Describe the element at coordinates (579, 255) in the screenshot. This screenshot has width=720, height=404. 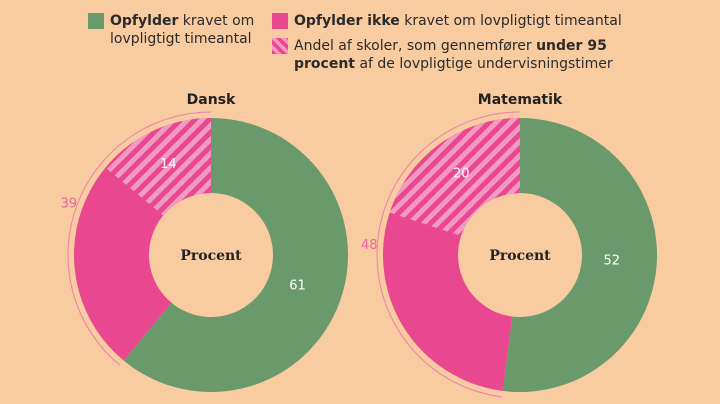
I see `slice` at that location.